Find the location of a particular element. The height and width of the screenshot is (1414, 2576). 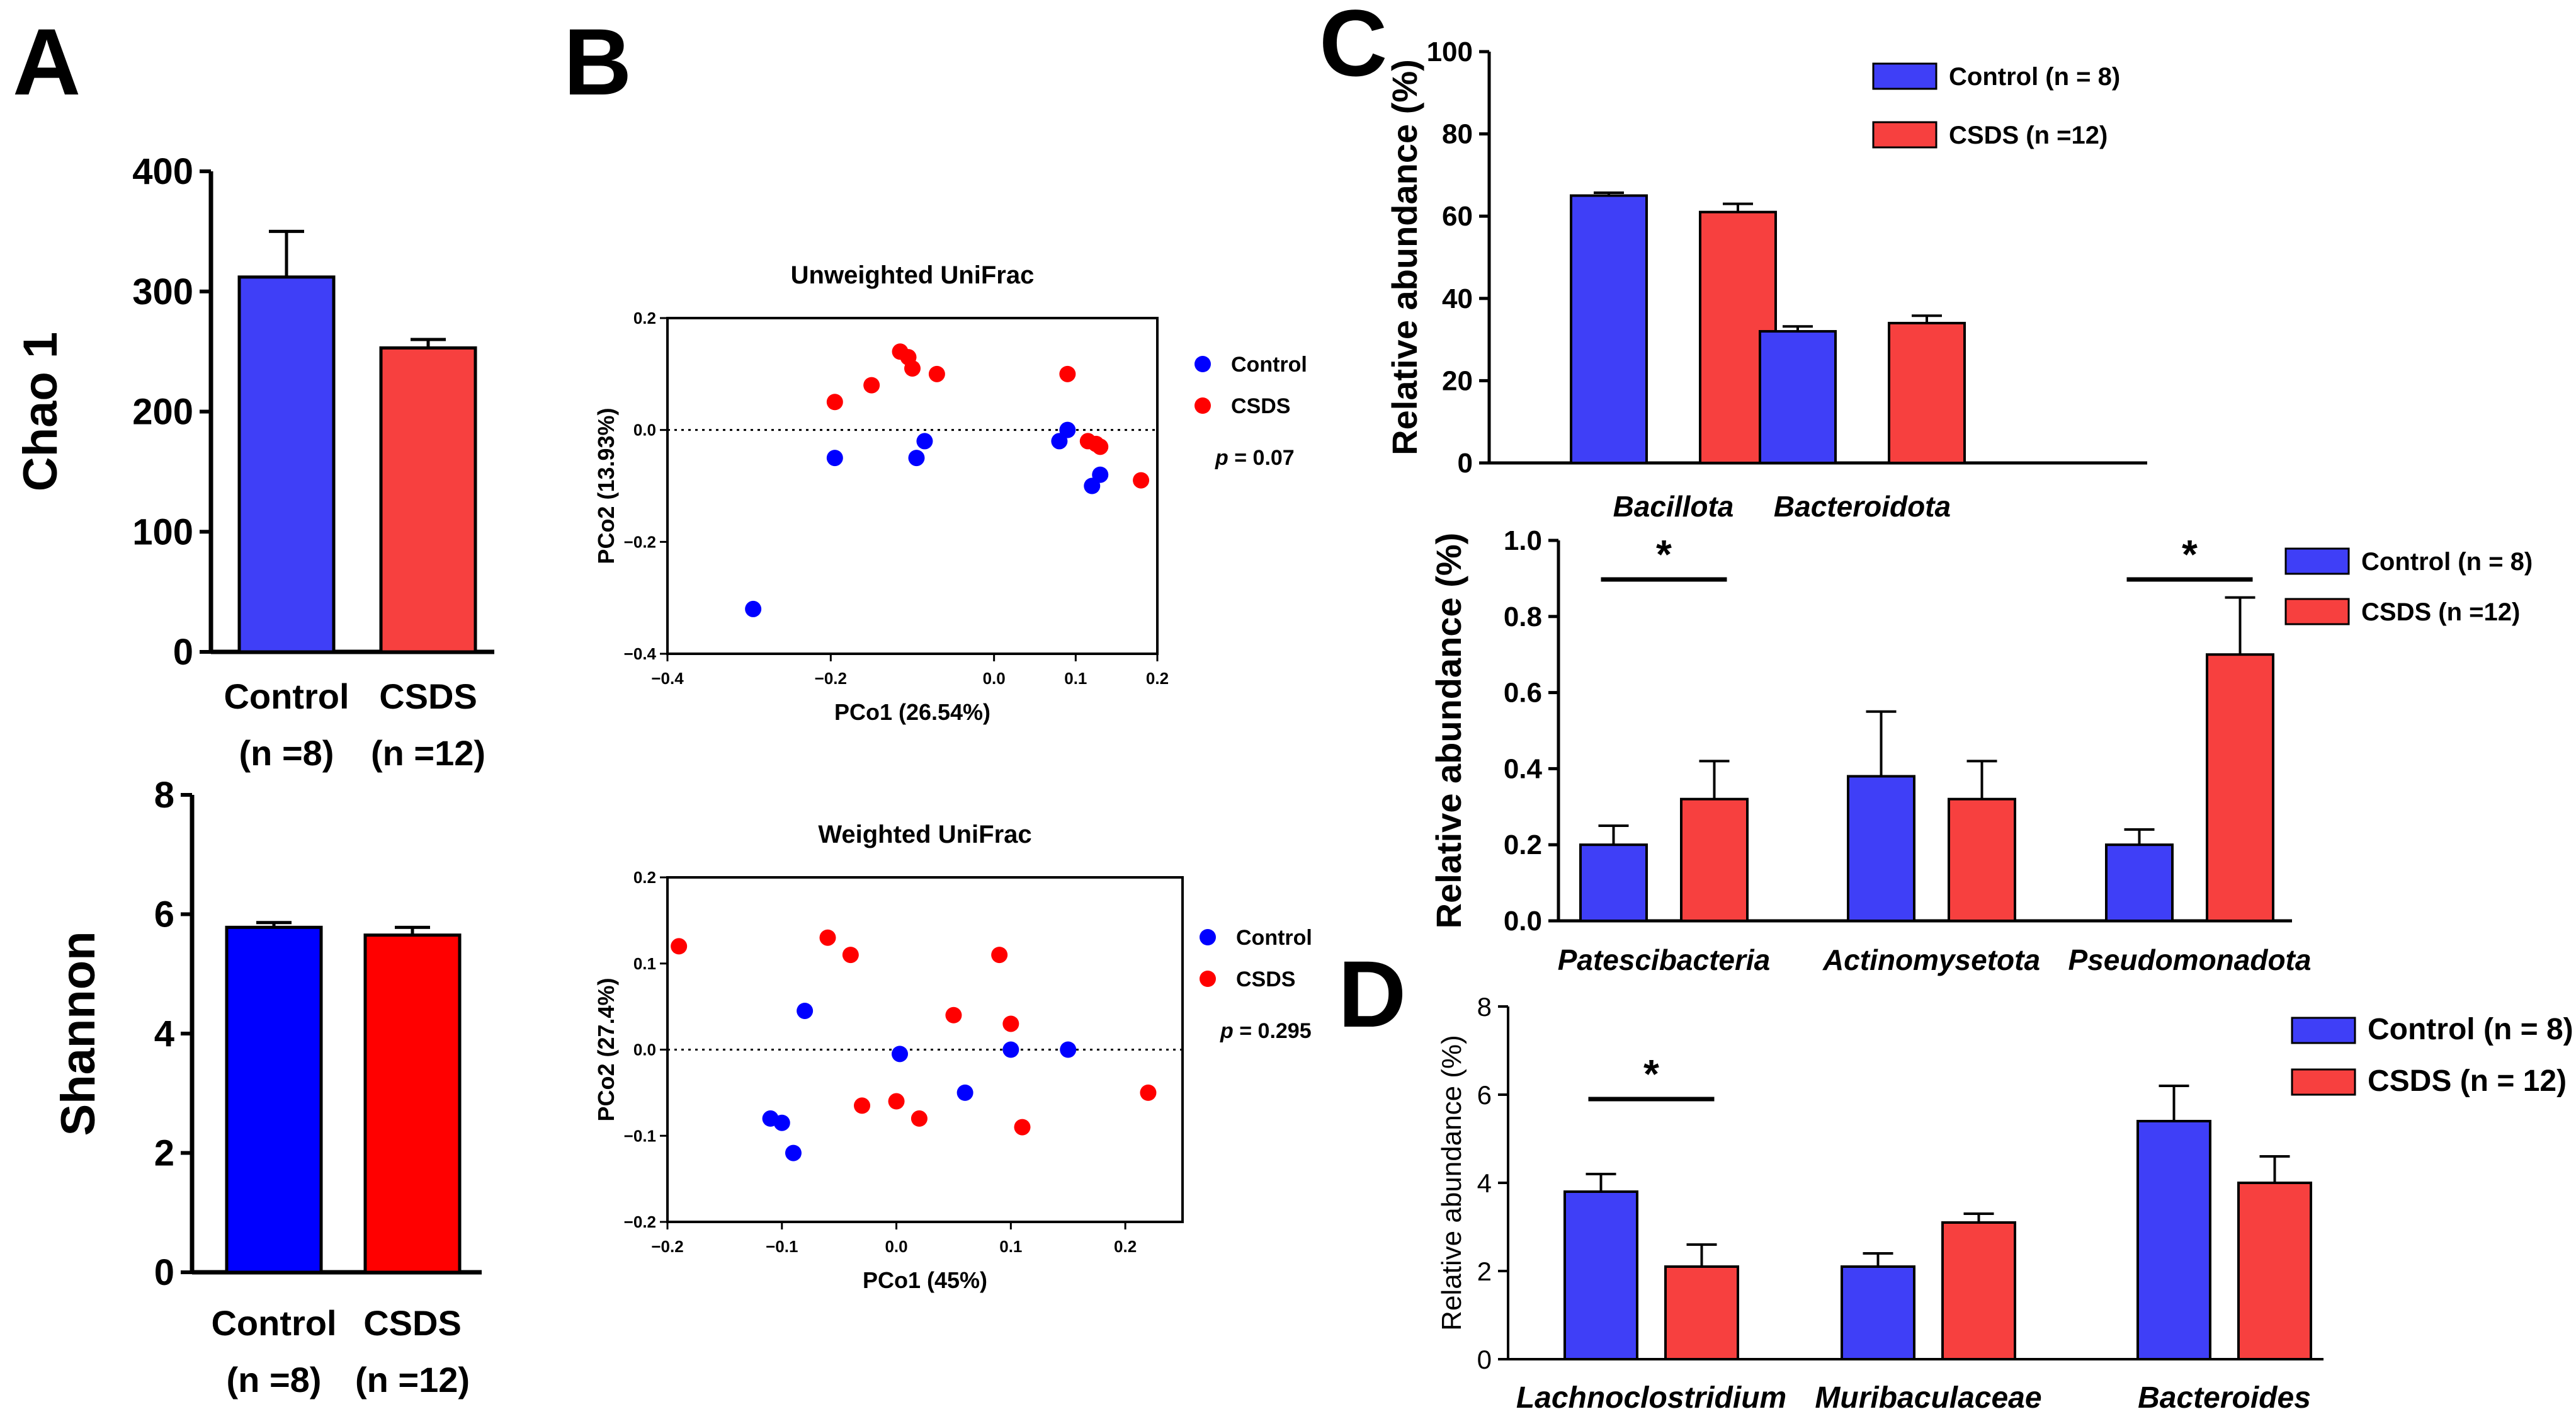

legend-label: CSDS (n =12) is located at coordinates (2028, 135).